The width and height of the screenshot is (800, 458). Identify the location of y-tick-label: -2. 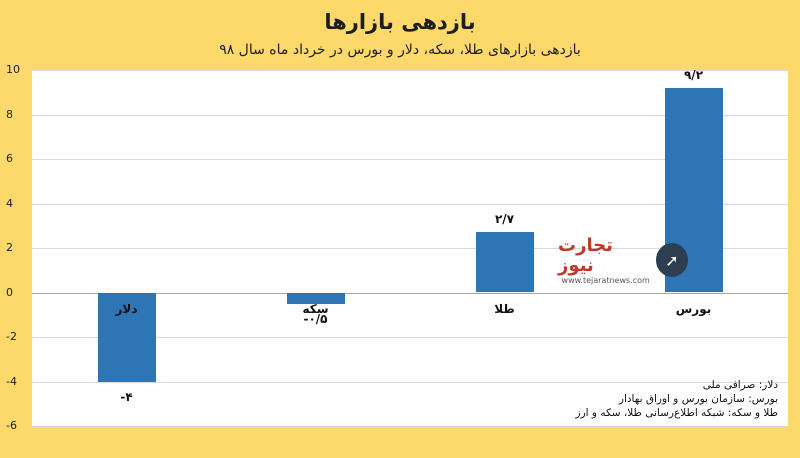
(11, 336).